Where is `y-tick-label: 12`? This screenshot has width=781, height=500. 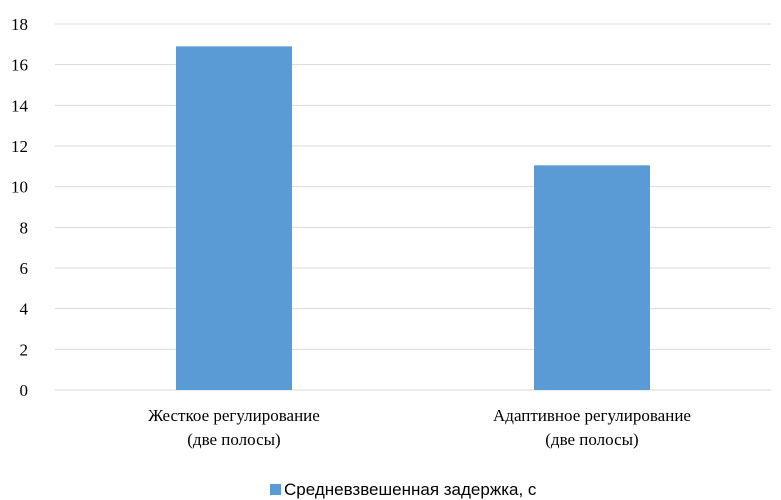 y-tick-label: 12 is located at coordinates (19, 146).